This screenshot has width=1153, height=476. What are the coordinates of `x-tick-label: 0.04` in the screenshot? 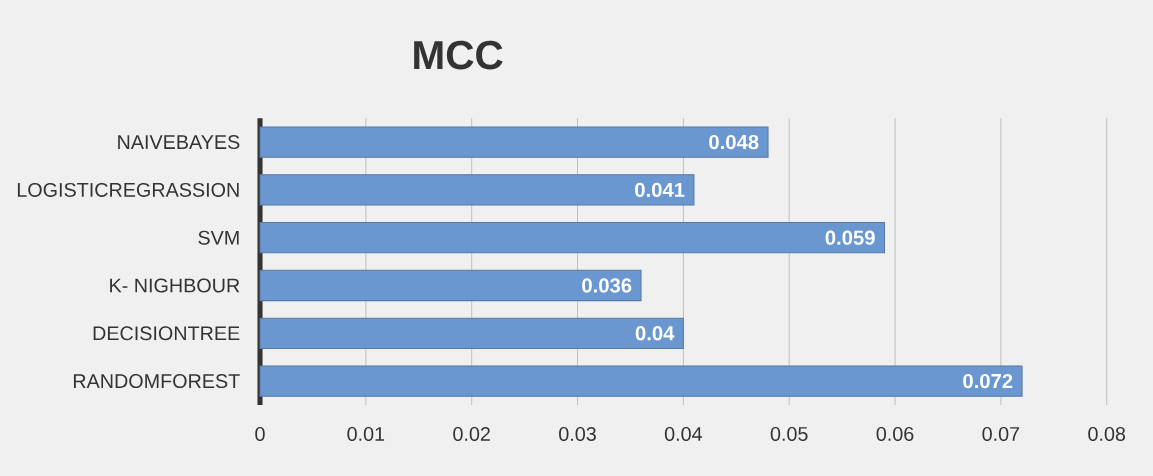 It's located at (683, 433).